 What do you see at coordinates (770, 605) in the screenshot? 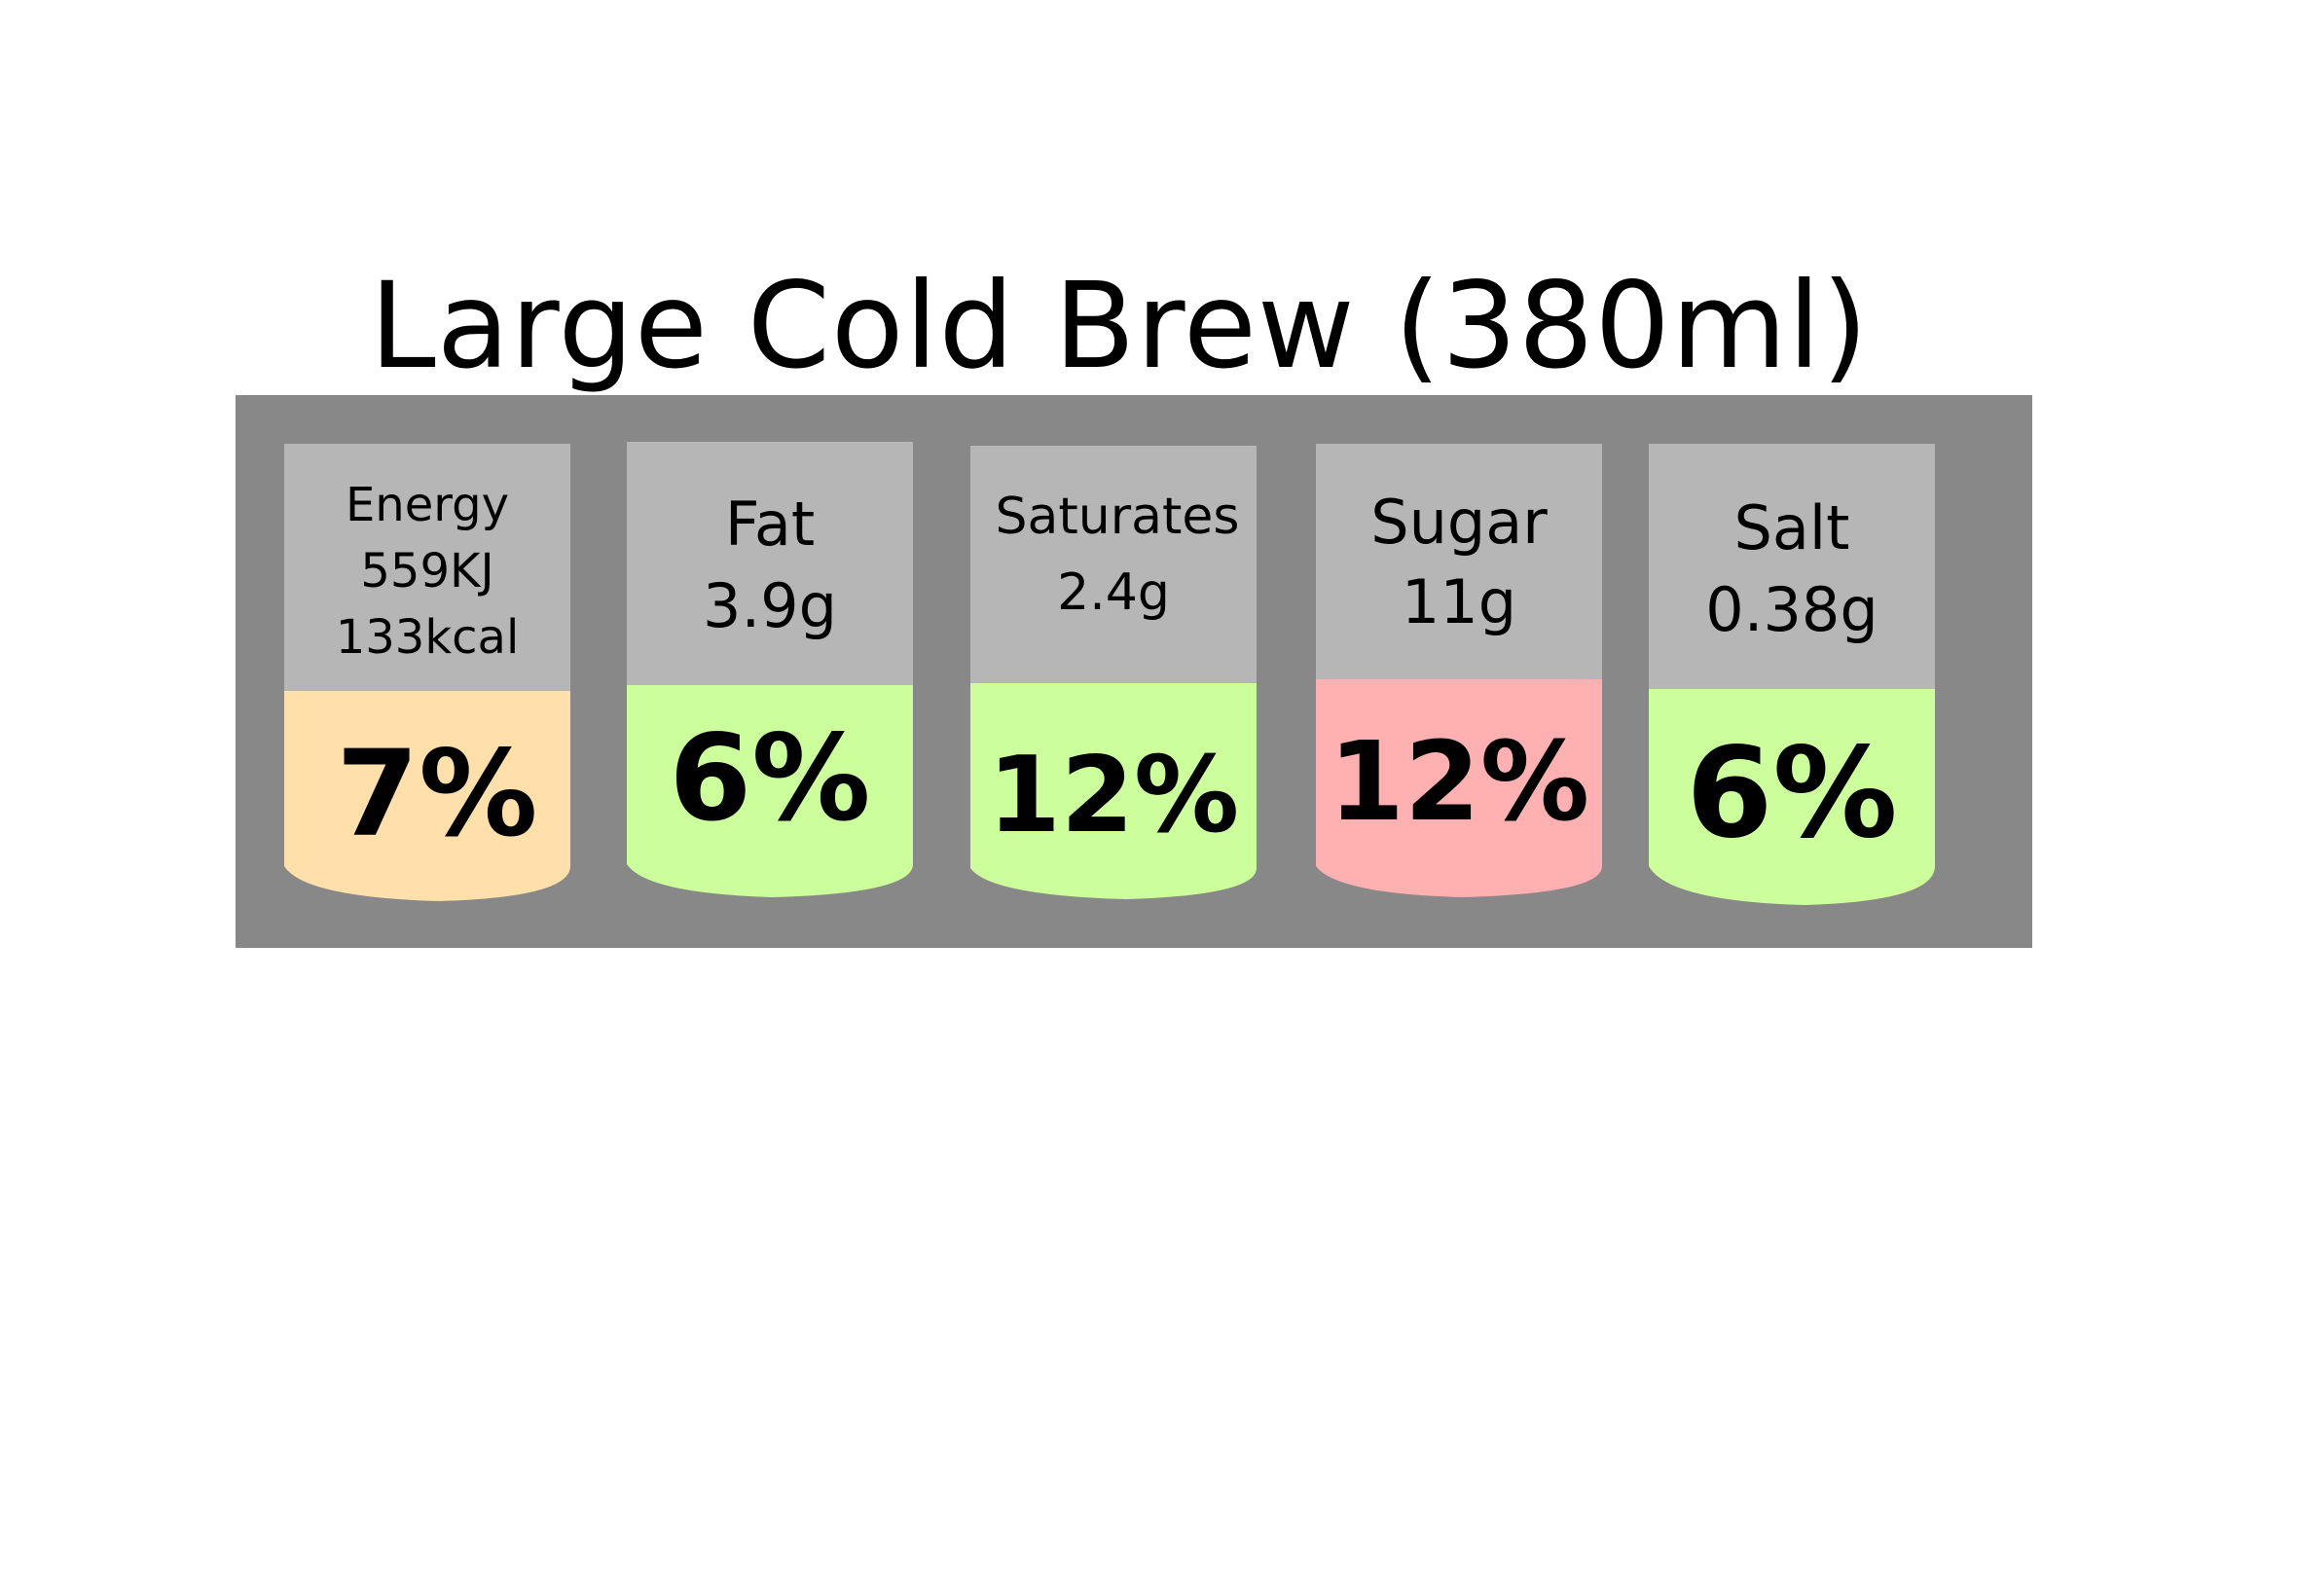
I see `nutrient-amount: 3.9g` at bounding box center [770, 605].